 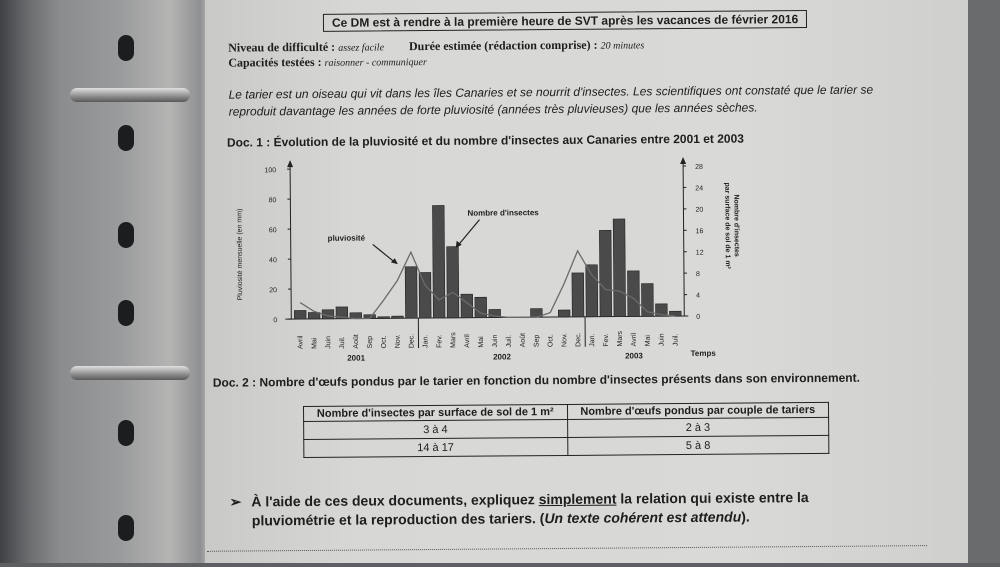 What do you see at coordinates (361, 47) in the screenshot?
I see `difficulty-value: assez facile` at bounding box center [361, 47].